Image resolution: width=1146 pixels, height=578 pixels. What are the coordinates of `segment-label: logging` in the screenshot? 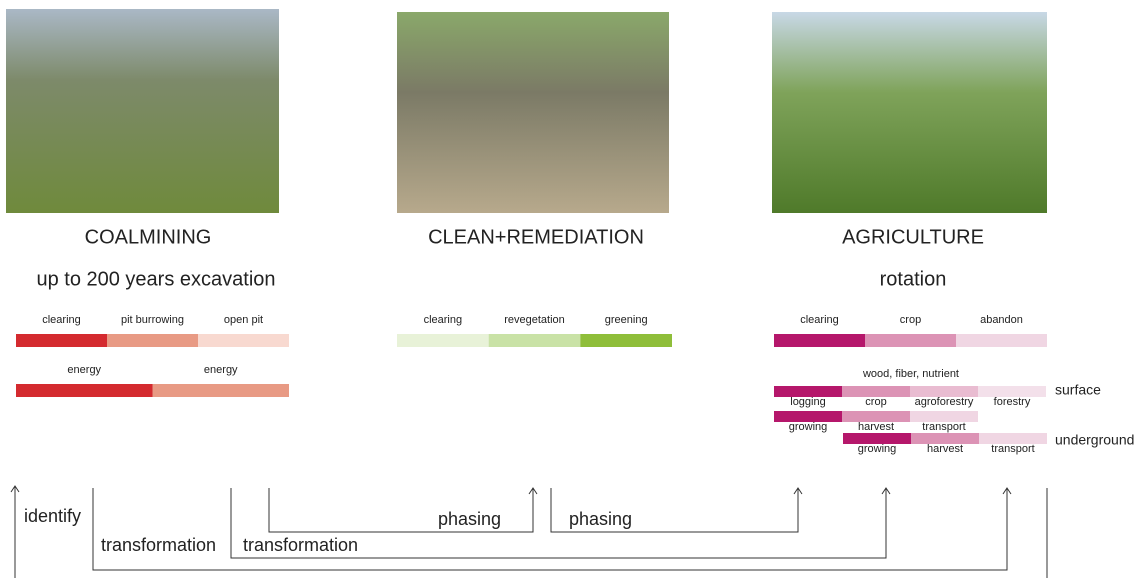 It's located at (807, 402).